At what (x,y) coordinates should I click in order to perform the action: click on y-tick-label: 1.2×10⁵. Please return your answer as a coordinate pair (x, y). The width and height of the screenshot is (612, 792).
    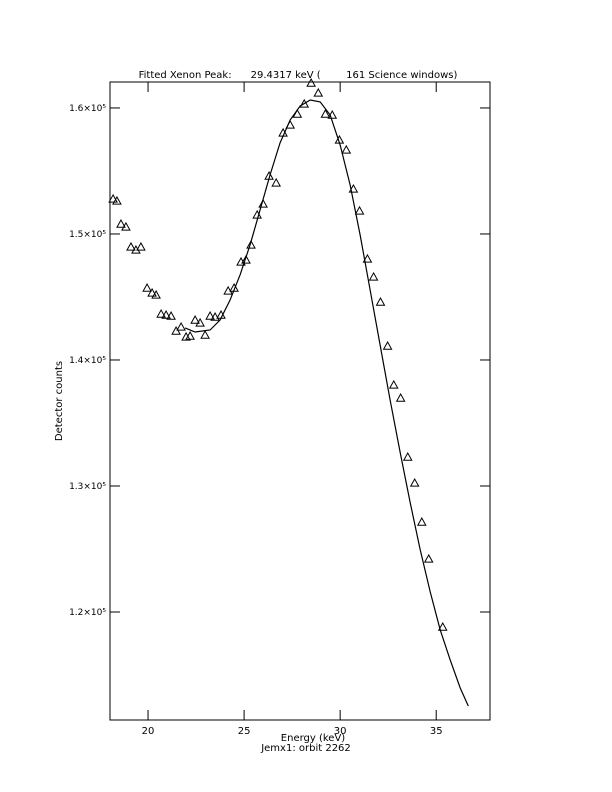
    Looking at the image, I should click on (87, 613).